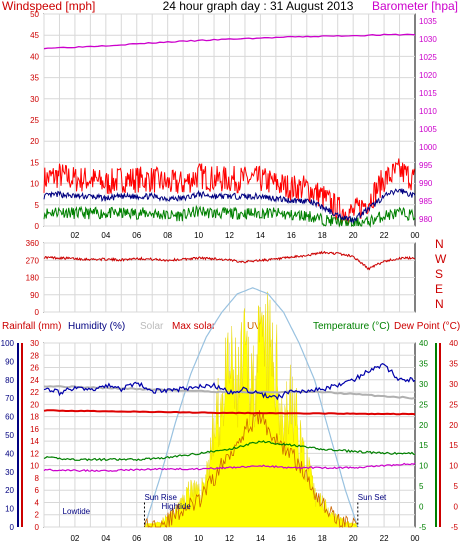 Image resolution: width=460 pixels, height=555 pixels. Describe the element at coordinates (176, 506) in the screenshot. I see `annotation-label: Hightide` at that location.